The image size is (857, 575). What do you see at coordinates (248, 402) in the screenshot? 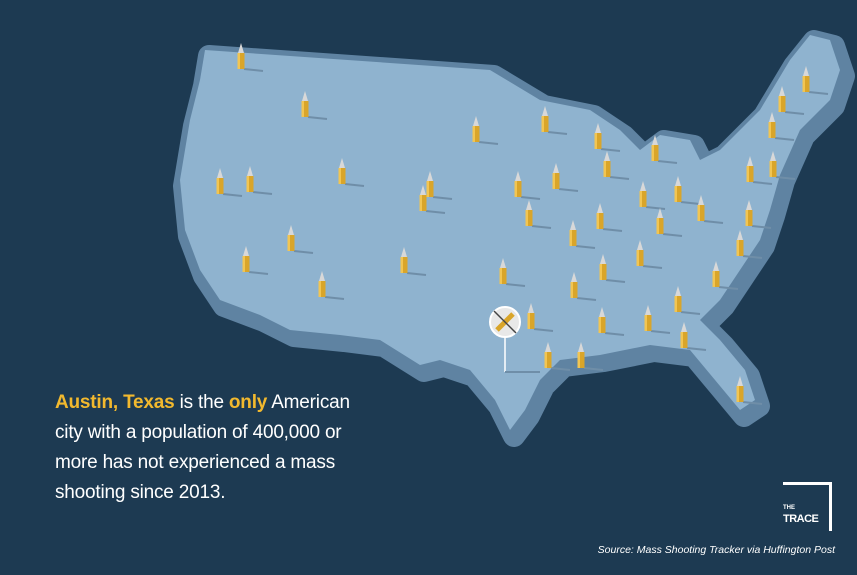
I see `highlight: only` at bounding box center [248, 402].